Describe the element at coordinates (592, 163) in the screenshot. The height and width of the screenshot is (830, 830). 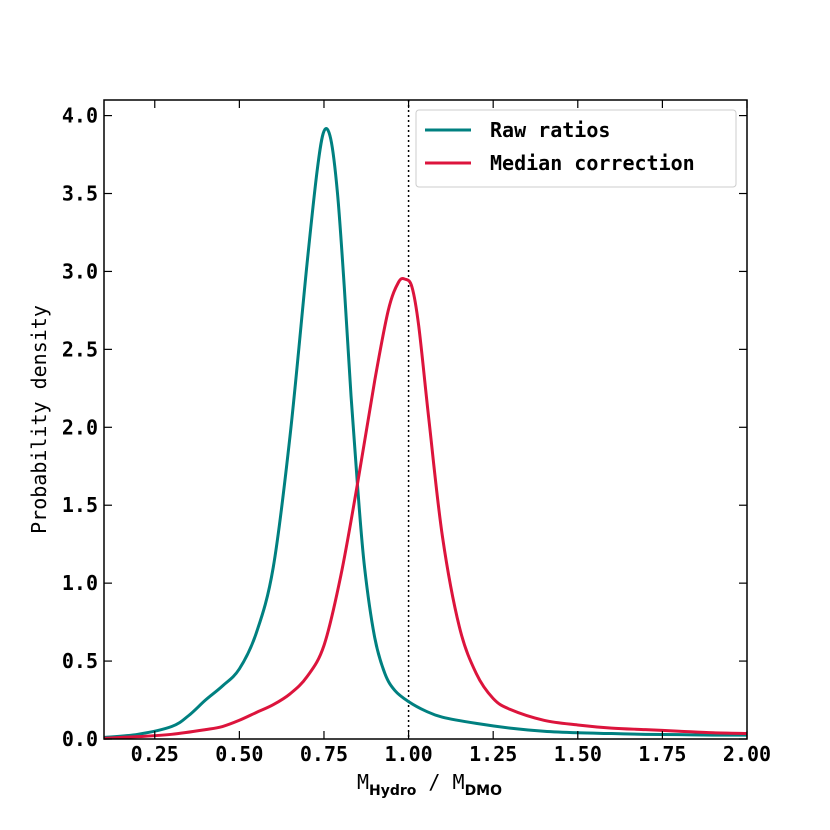
I see `legend-label-median-correction: Median correction` at that location.